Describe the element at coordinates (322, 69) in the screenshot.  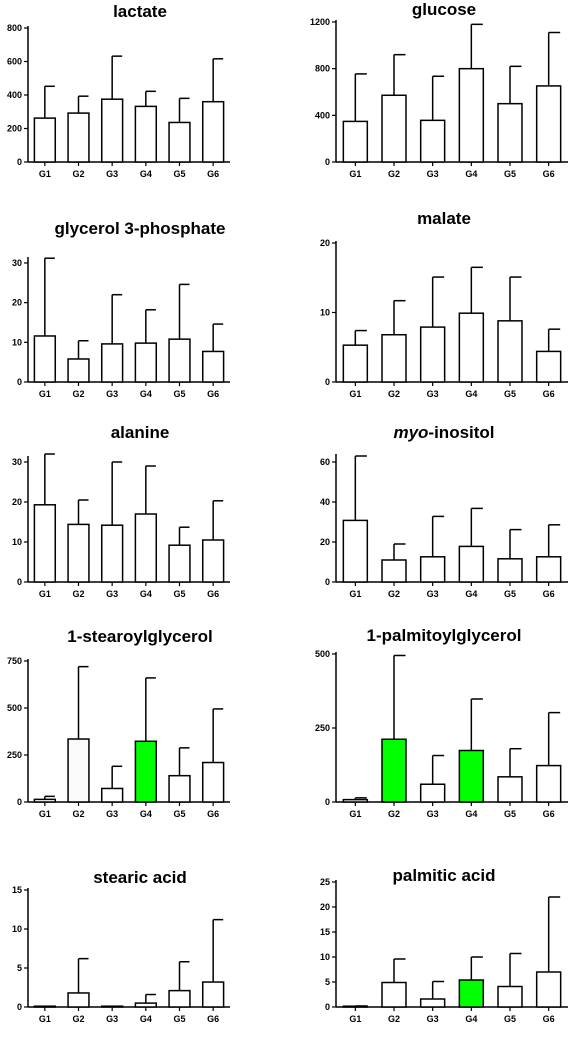
I see `y-tick-label: 800` at that location.